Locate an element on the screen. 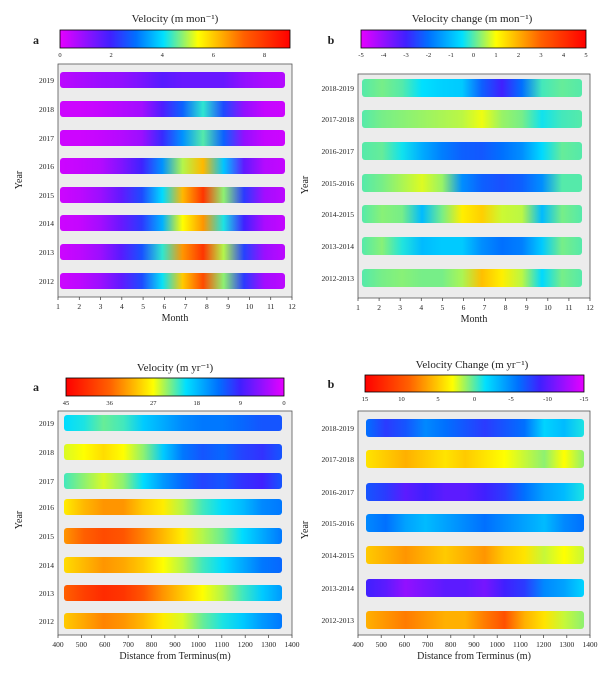 This screenshot has width=600, height=684. x-axis-title: Month is located at coordinates (175, 318).